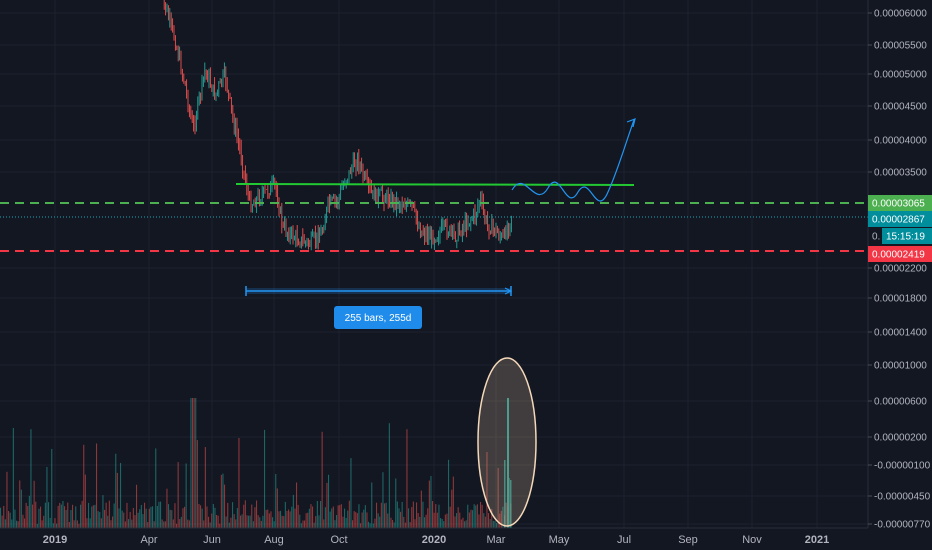 This screenshot has width=932, height=550. Describe the element at coordinates (435, 184) in the screenshot. I see `range-top-line` at that location.